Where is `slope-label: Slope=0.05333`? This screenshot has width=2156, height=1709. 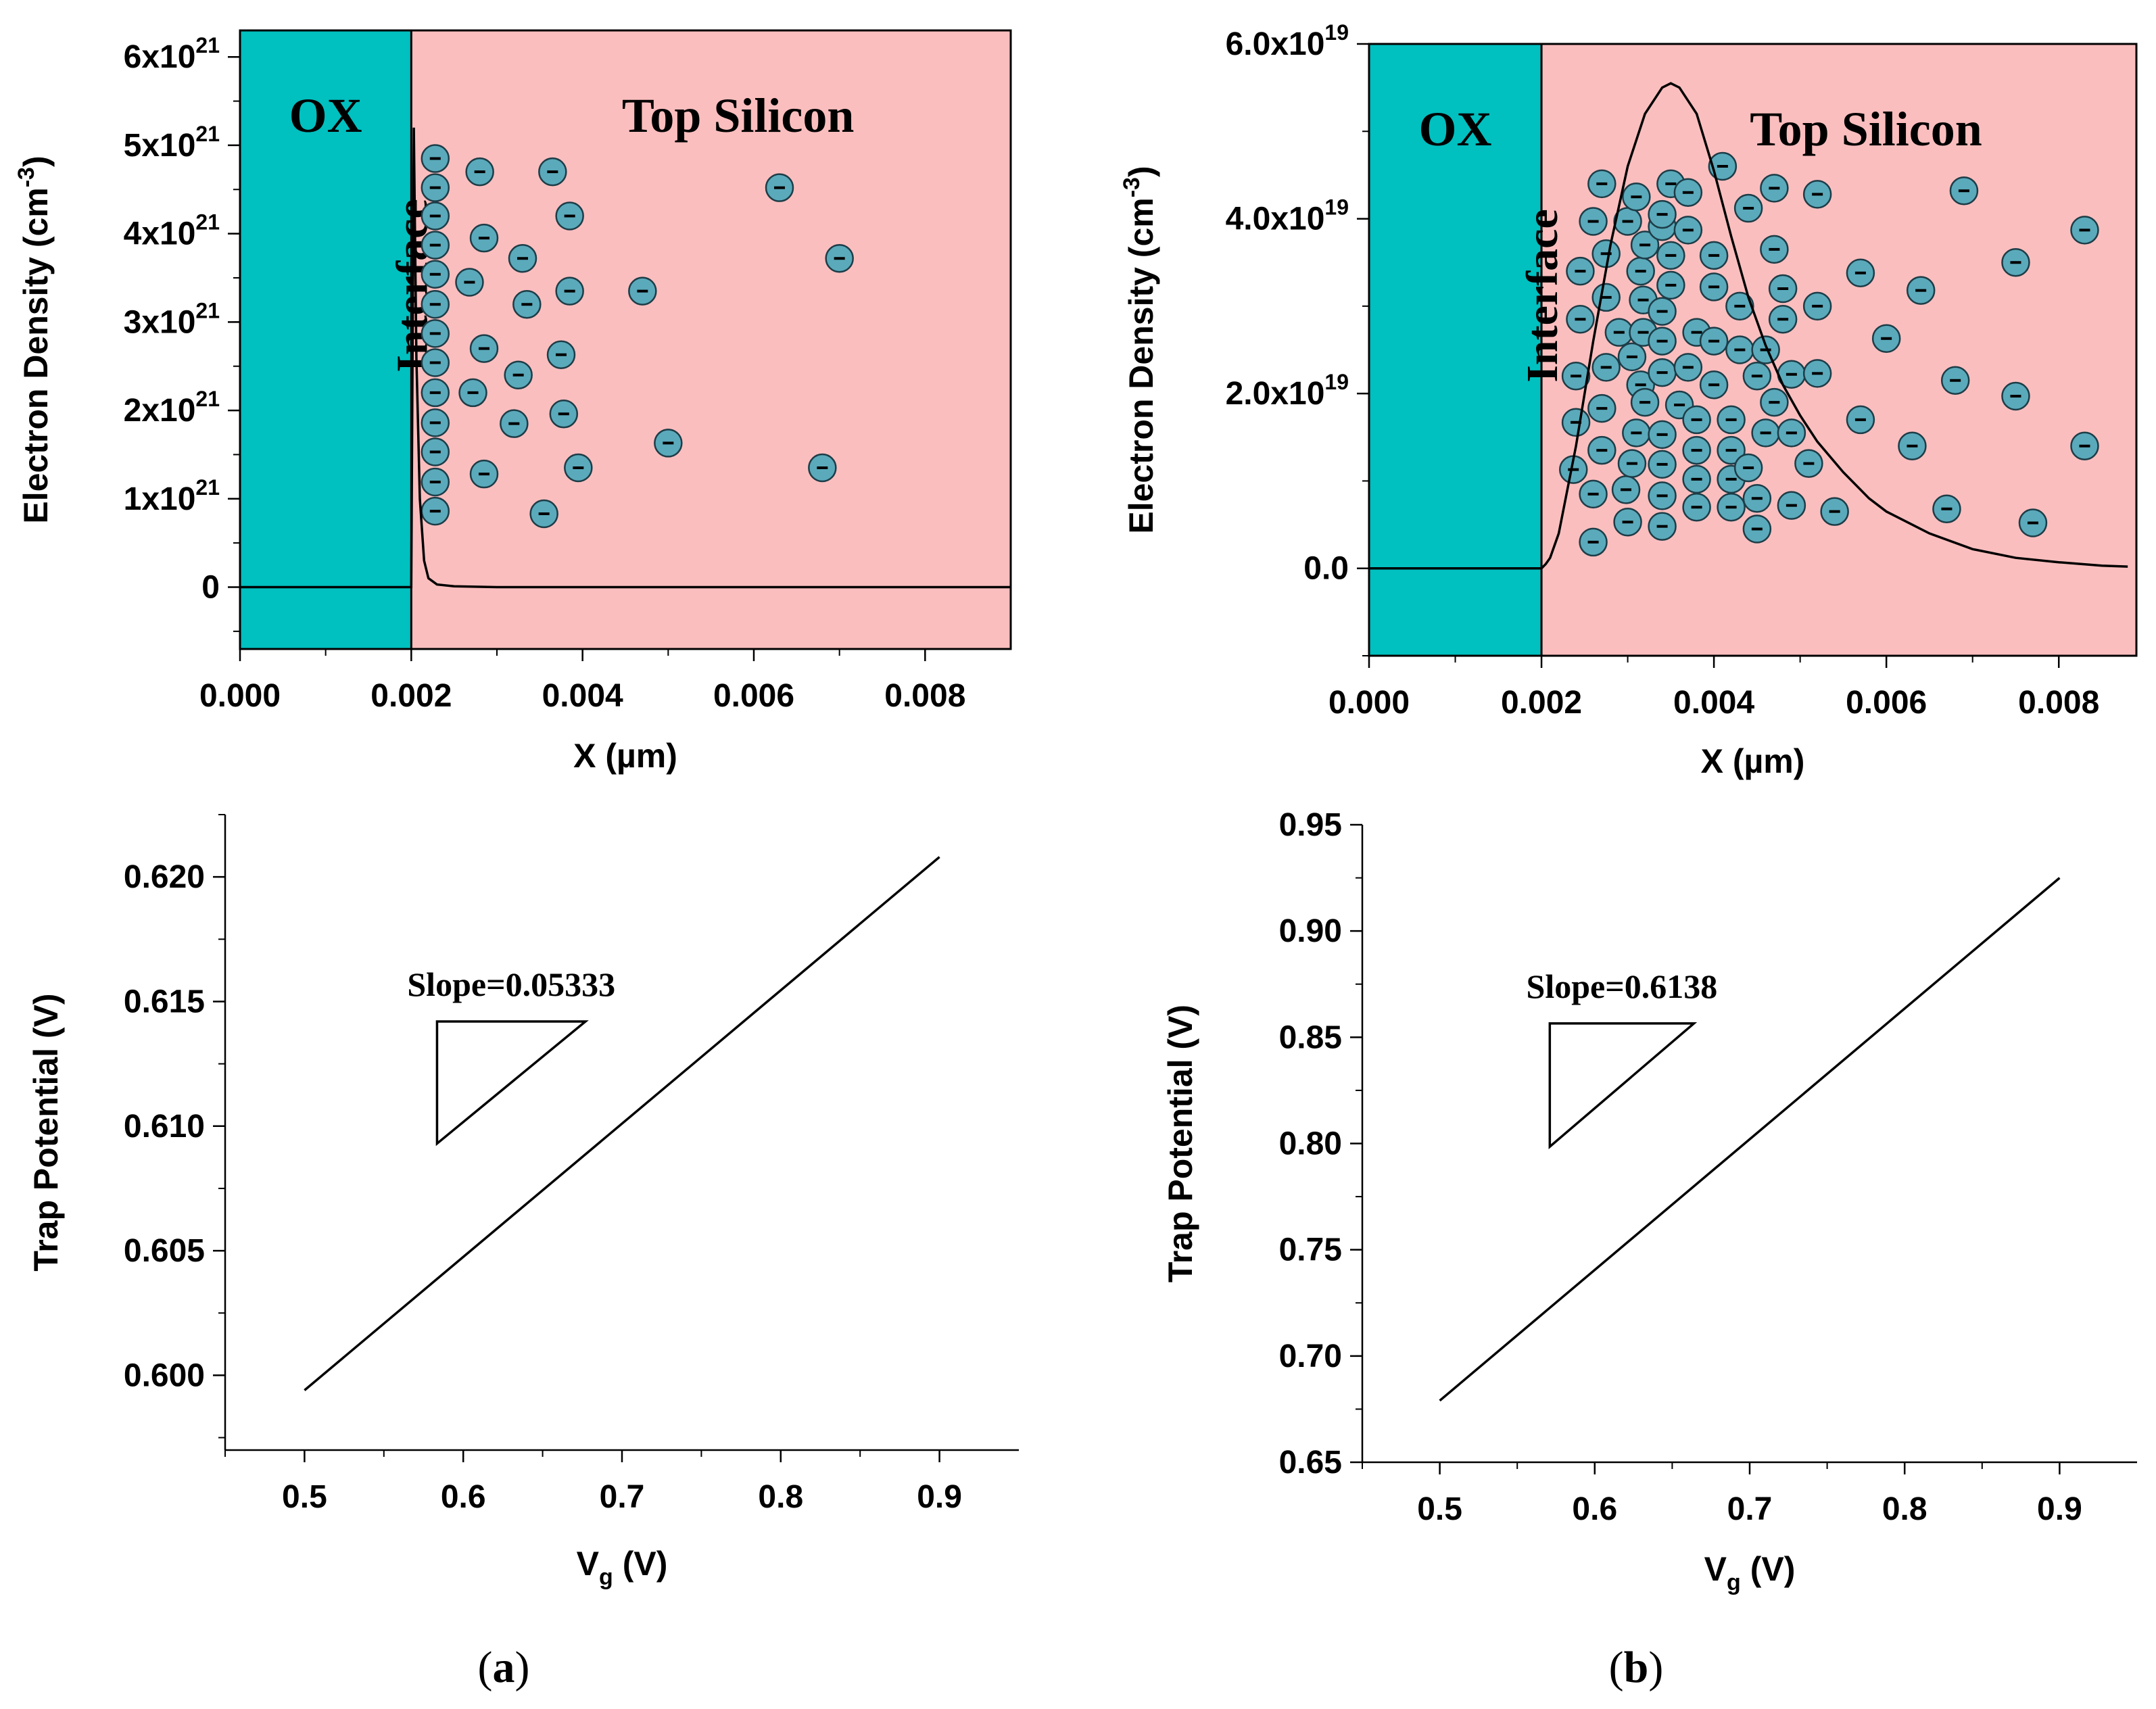 slope-label: Slope=0.05333 is located at coordinates (511, 984).